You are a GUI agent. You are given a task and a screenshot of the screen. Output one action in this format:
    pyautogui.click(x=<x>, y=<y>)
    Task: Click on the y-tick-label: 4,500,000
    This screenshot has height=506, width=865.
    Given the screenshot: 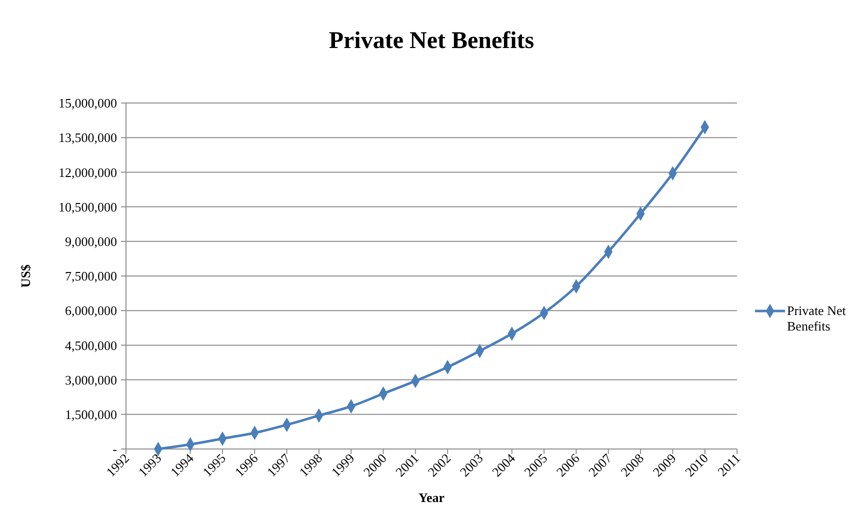 What is the action you would take?
    pyautogui.click(x=91, y=345)
    